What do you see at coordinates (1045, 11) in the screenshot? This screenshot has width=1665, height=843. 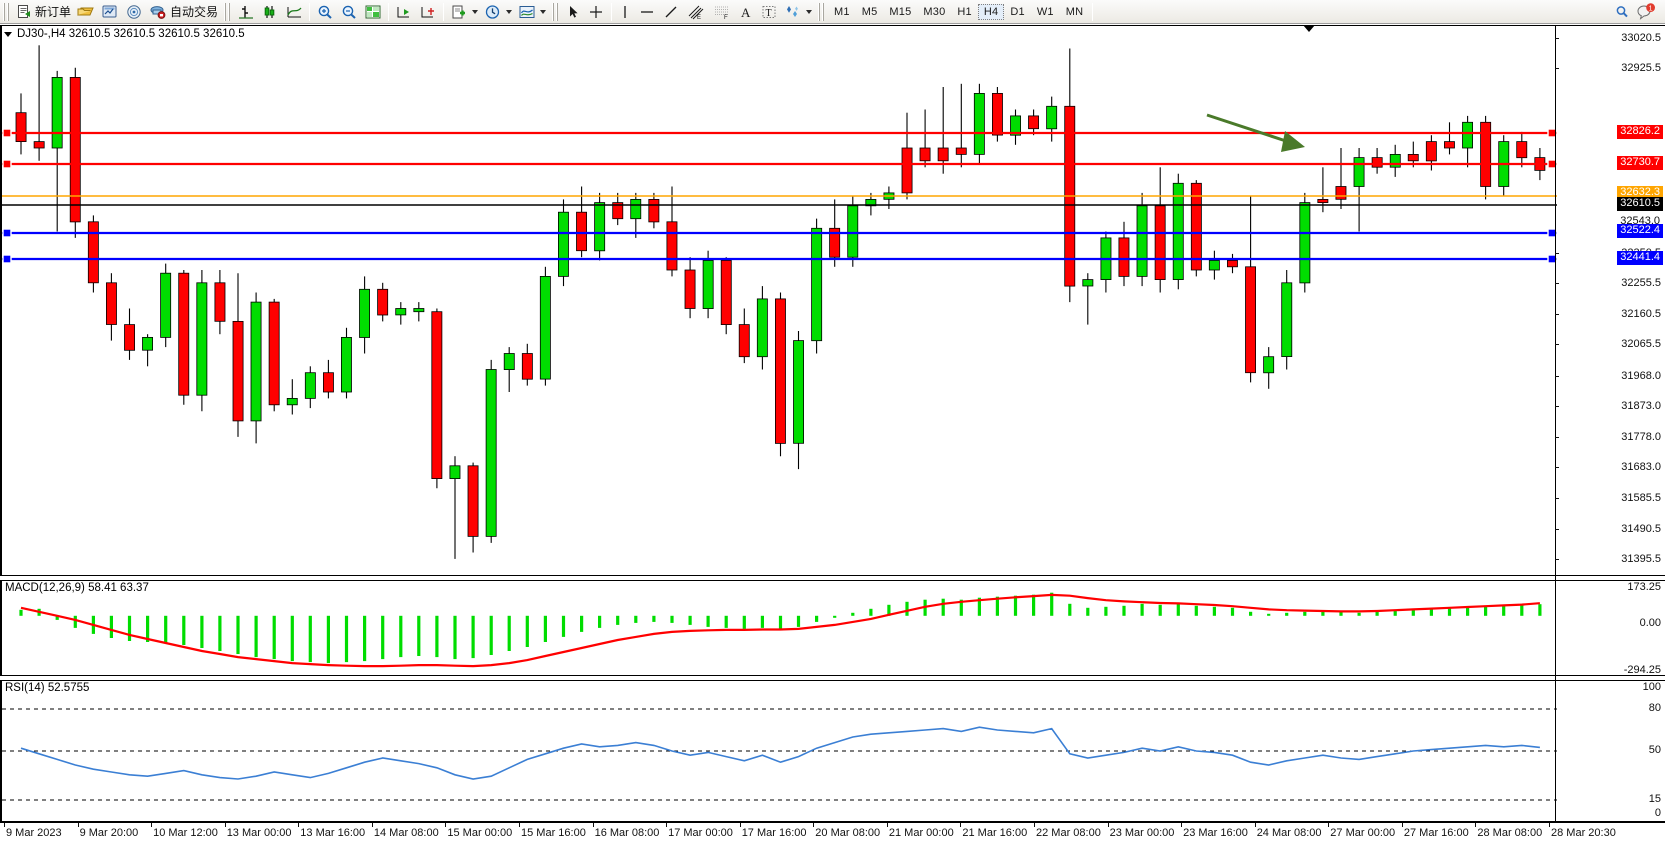 I see `tab-timeframe-w1: W1` at bounding box center [1045, 11].